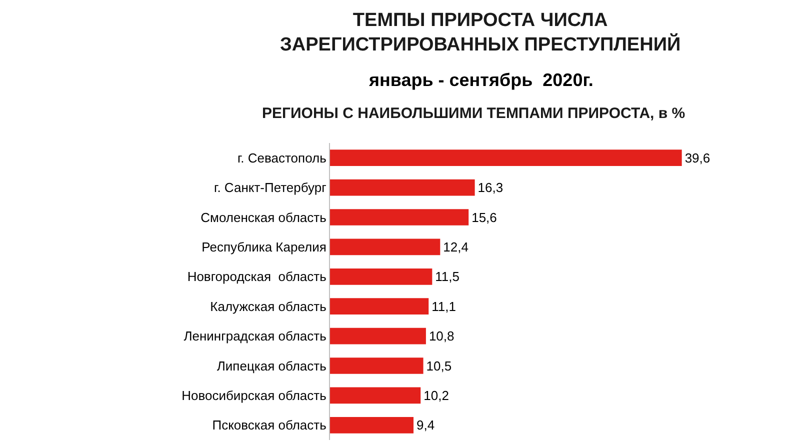 Image resolution: width=797 pixels, height=445 pixels. Describe the element at coordinates (455, 246) in the screenshot. I see `data-label: 12,4` at that location.